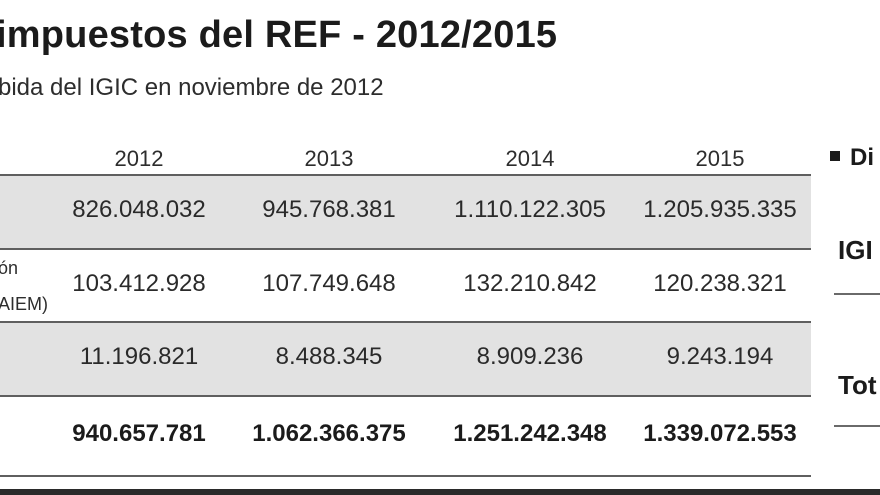 The height and width of the screenshot is (495, 880). What do you see at coordinates (530, 209) in the screenshot?
I see `table-cell: 1.110.122.305` at bounding box center [530, 209].